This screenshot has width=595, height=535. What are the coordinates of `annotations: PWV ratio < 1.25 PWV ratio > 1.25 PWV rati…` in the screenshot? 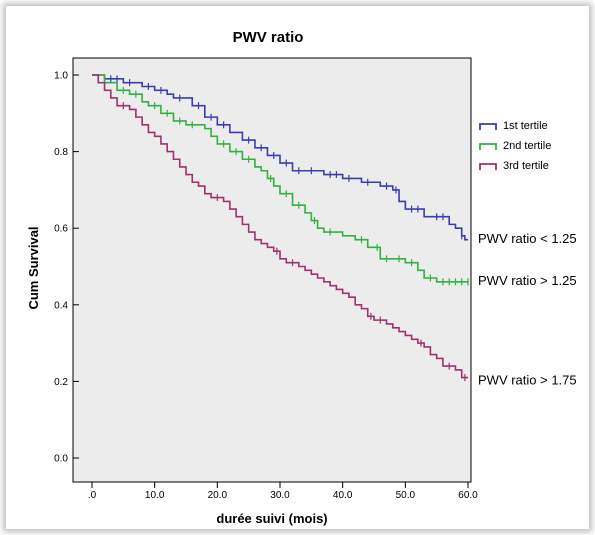 It's located at (527, 309).